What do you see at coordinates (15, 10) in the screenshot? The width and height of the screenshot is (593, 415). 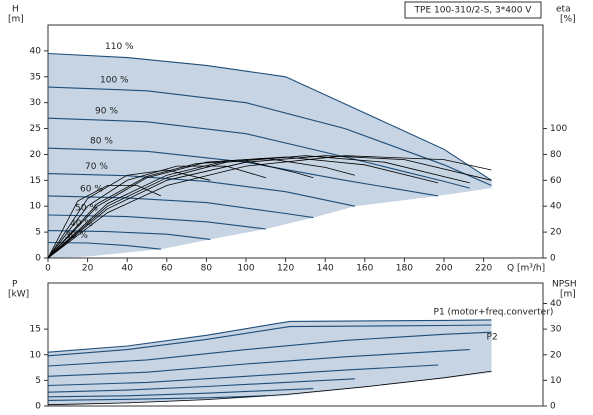 I see `y-label: H` at bounding box center [15, 10].